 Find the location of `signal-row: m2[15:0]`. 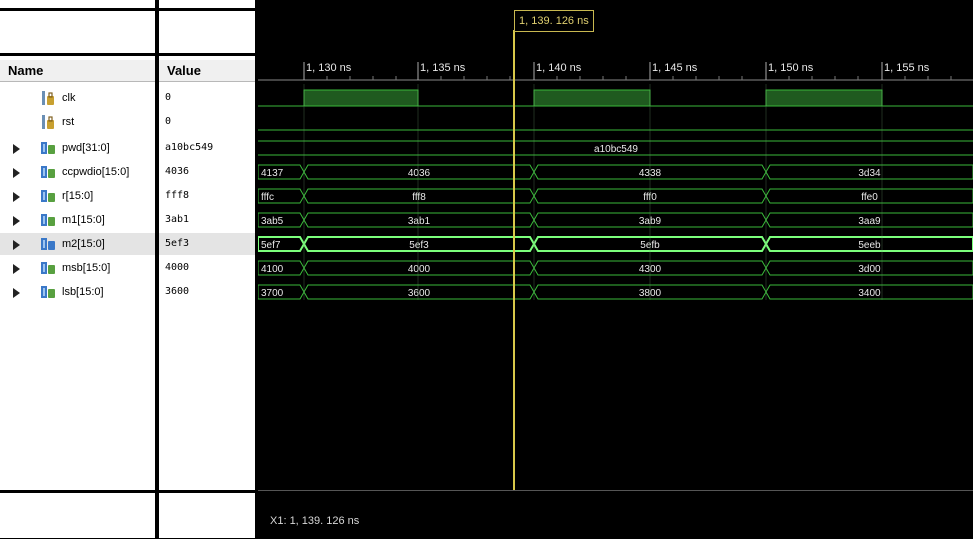

signal-row: m2[15:0] is located at coordinates (77, 244).